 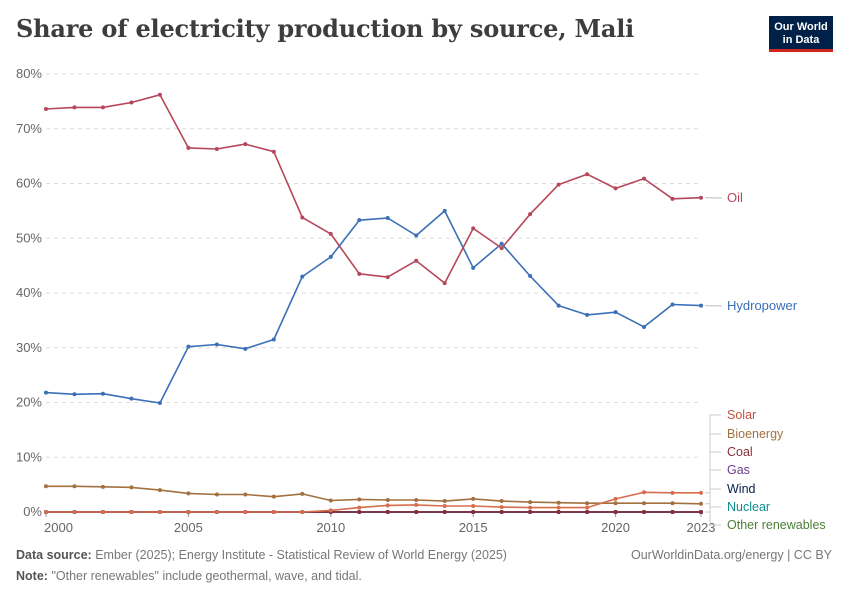 I want to click on x-tick-label: 2023, so click(x=701, y=527).